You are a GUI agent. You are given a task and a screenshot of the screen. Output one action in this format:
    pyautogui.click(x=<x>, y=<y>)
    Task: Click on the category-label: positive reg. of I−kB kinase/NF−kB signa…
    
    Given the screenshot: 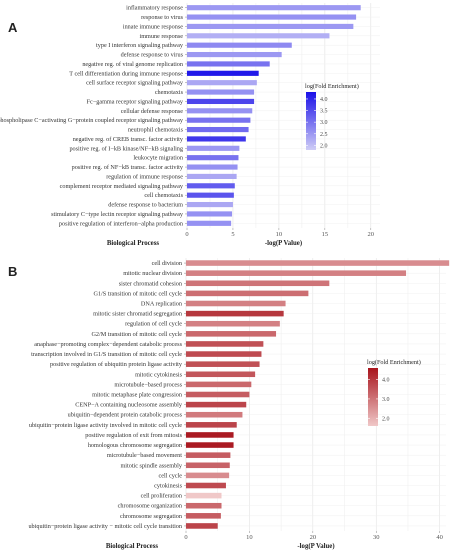 What is the action you would take?
    pyautogui.click(x=126, y=148)
    